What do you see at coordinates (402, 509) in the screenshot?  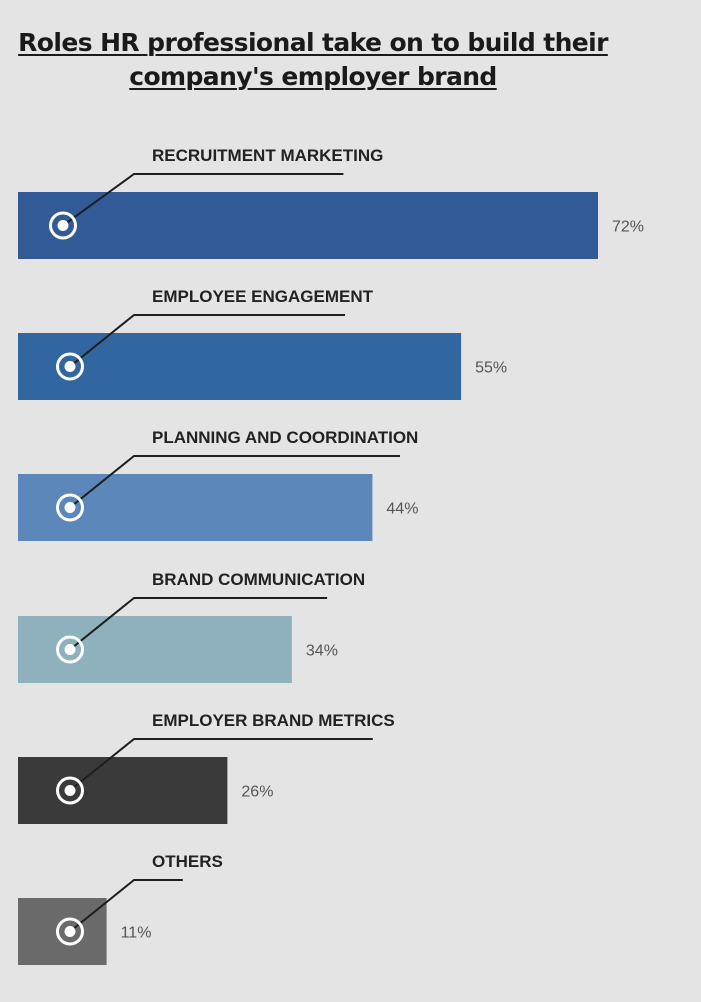 I see `value-label-planning-and-coordination: 44%` at bounding box center [402, 509].